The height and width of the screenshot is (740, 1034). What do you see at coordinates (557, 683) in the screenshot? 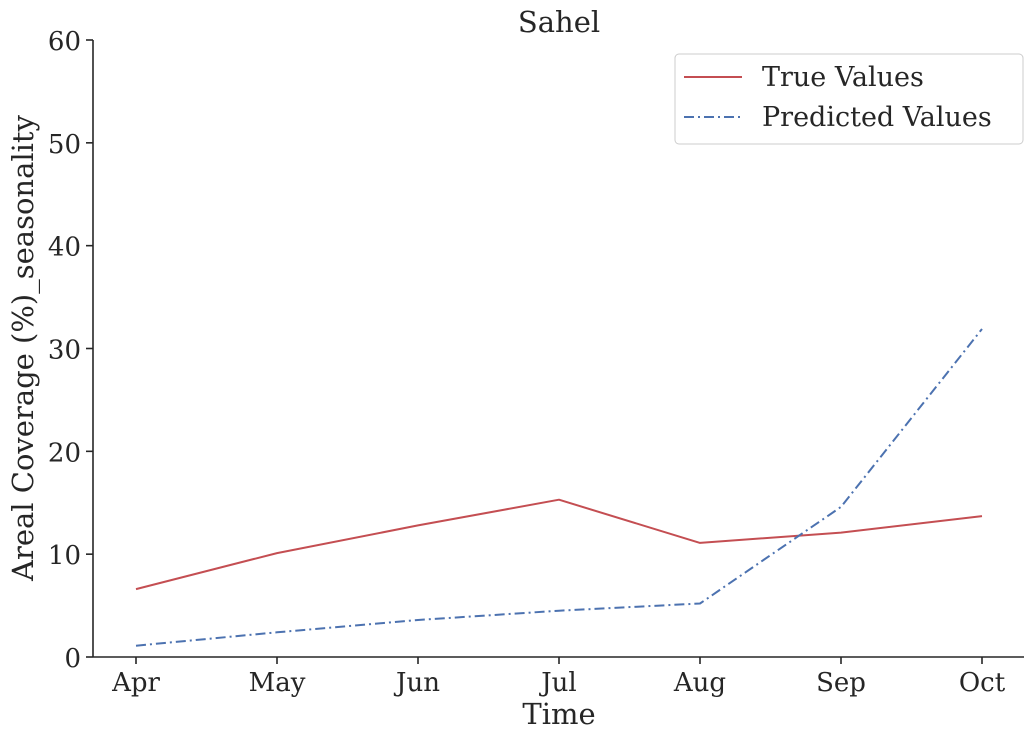
I see `x-tick-label: Jul` at bounding box center [557, 683].